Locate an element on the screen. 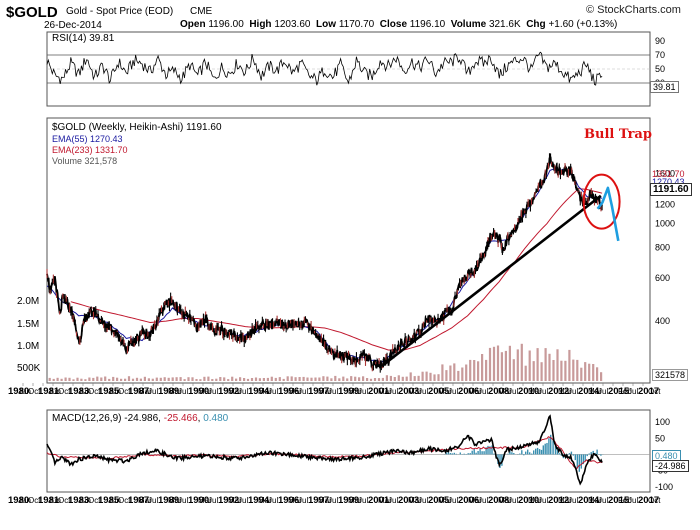  macd-time-label: 2014 is located at coordinates (589, 500).